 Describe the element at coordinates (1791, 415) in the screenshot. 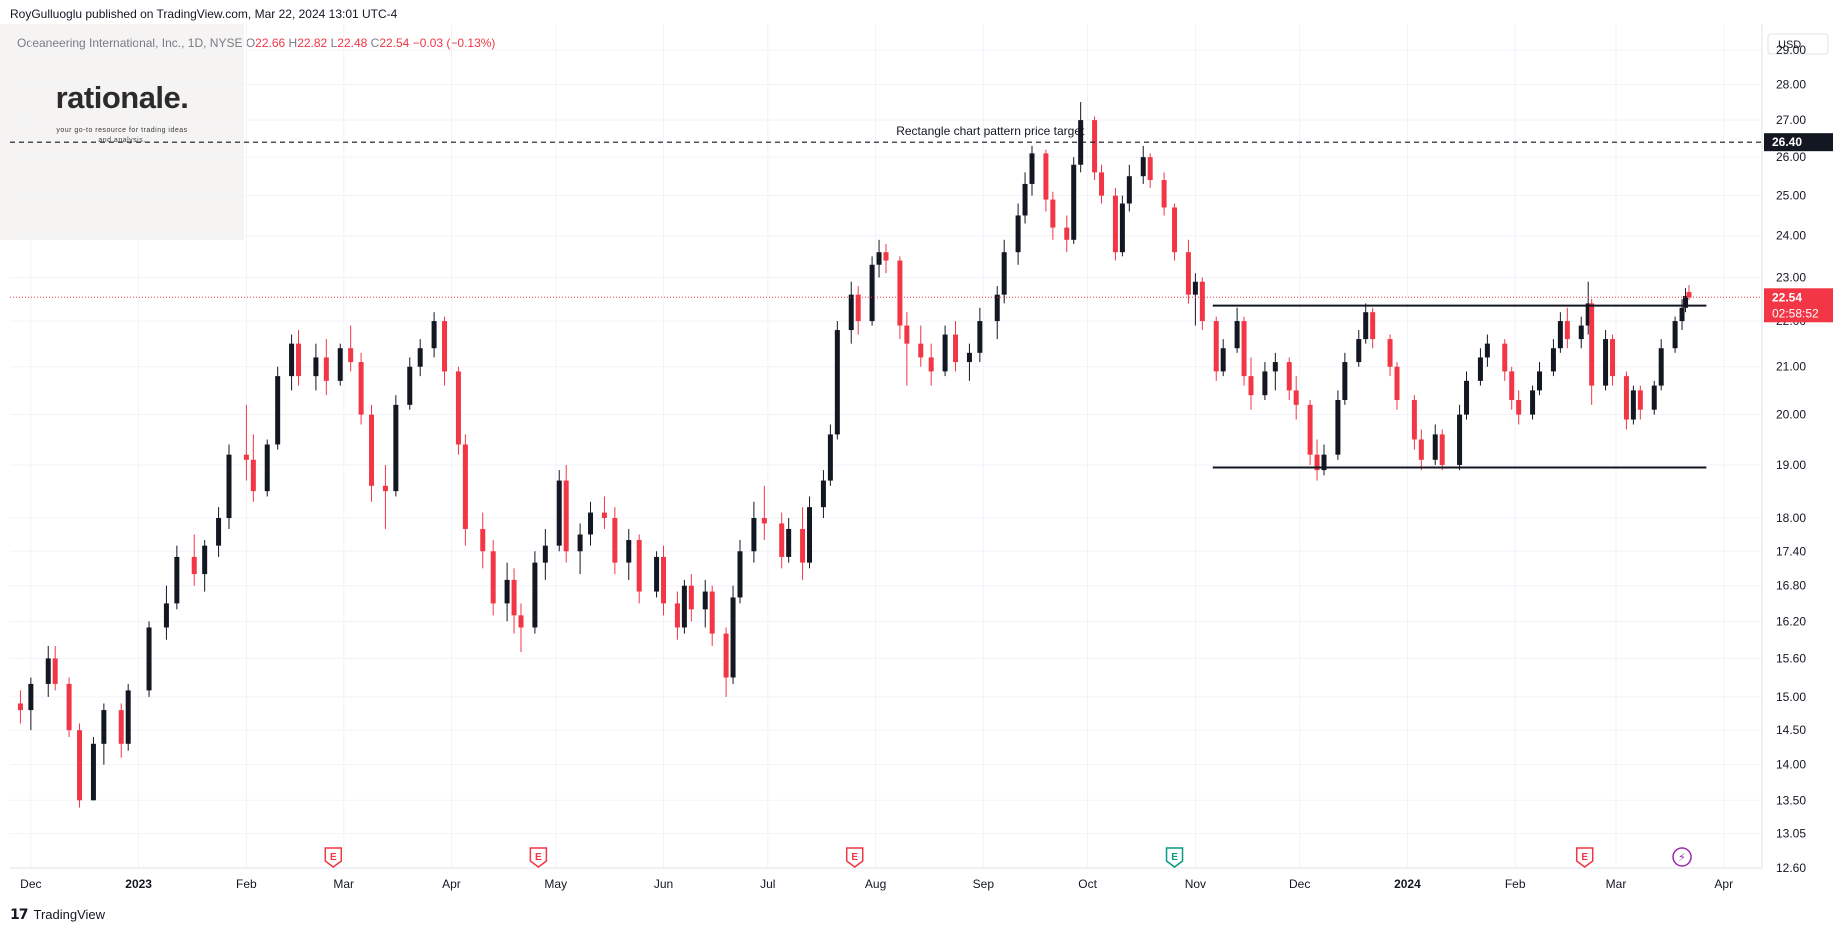

I see `price-tick-label: 20.00` at that location.